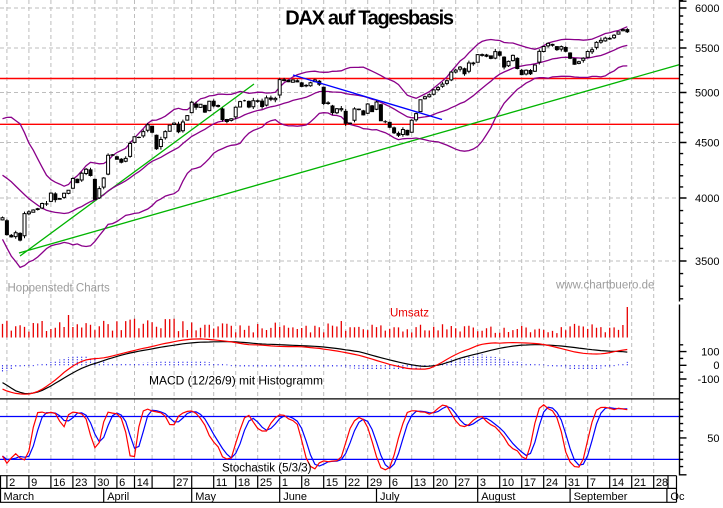 The height and width of the screenshot is (508, 723). I want to click on svg-text: 8, so click(307, 483).